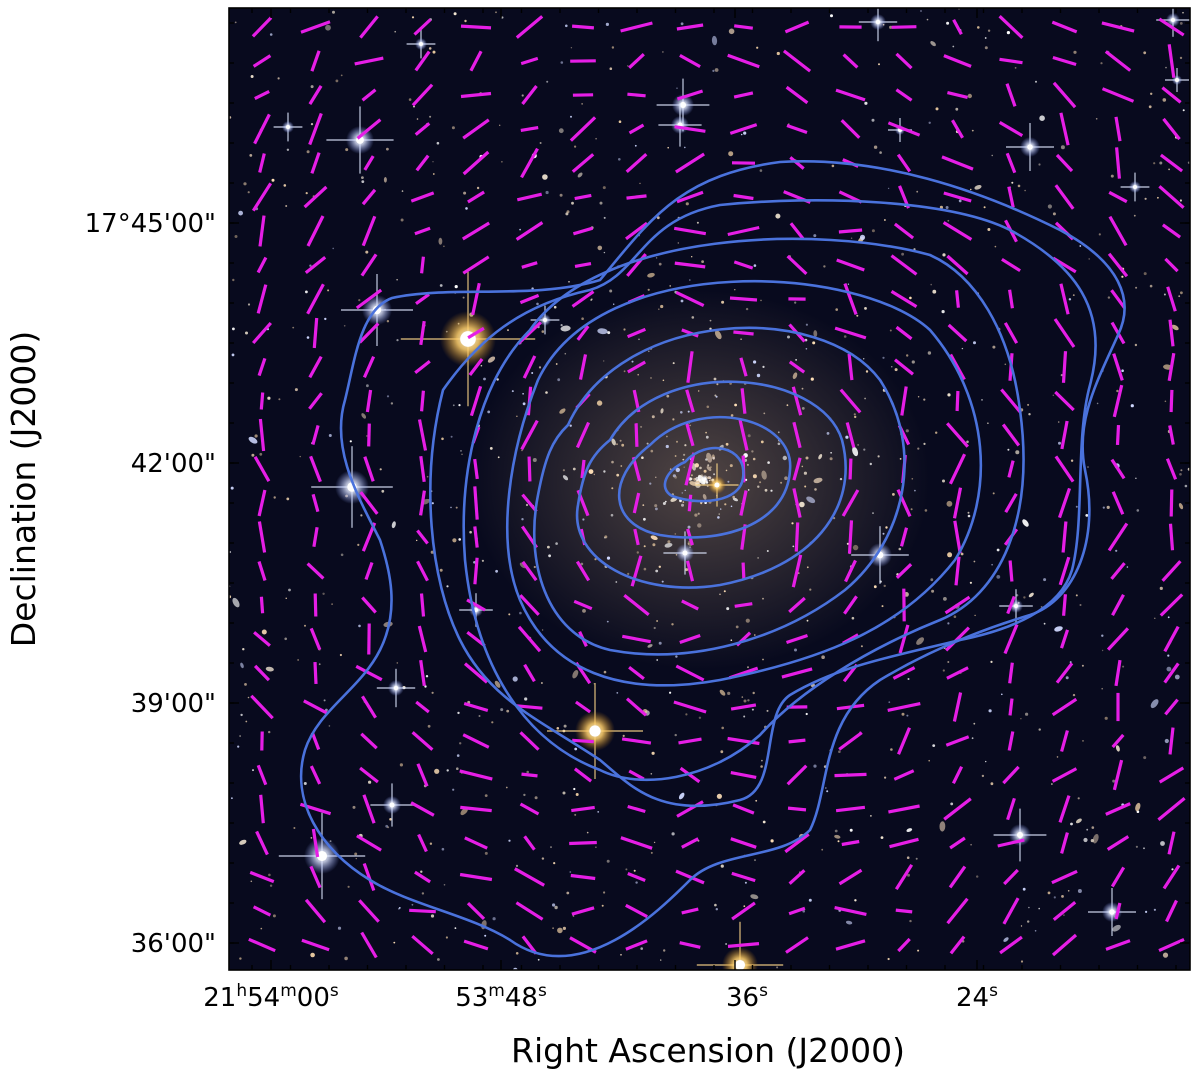 The width and height of the screenshot is (1200, 1074). What do you see at coordinates (421, 44) in the screenshot?
I see `bright-star` at bounding box center [421, 44].